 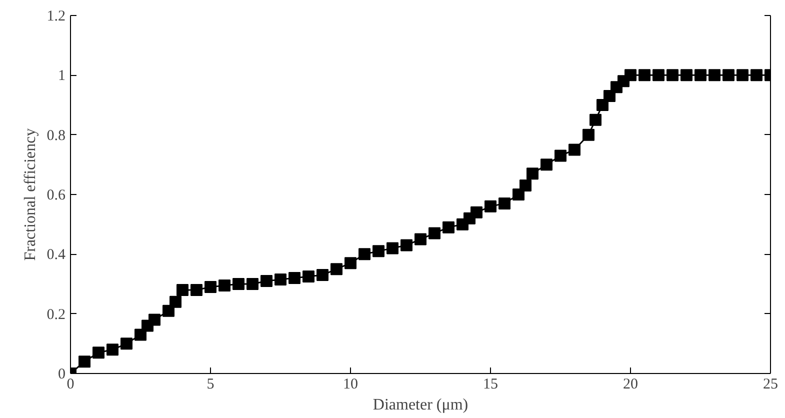 What do you see at coordinates (56, 196) in the screenshot?
I see `y-tick-label: 0.6` at bounding box center [56, 196].